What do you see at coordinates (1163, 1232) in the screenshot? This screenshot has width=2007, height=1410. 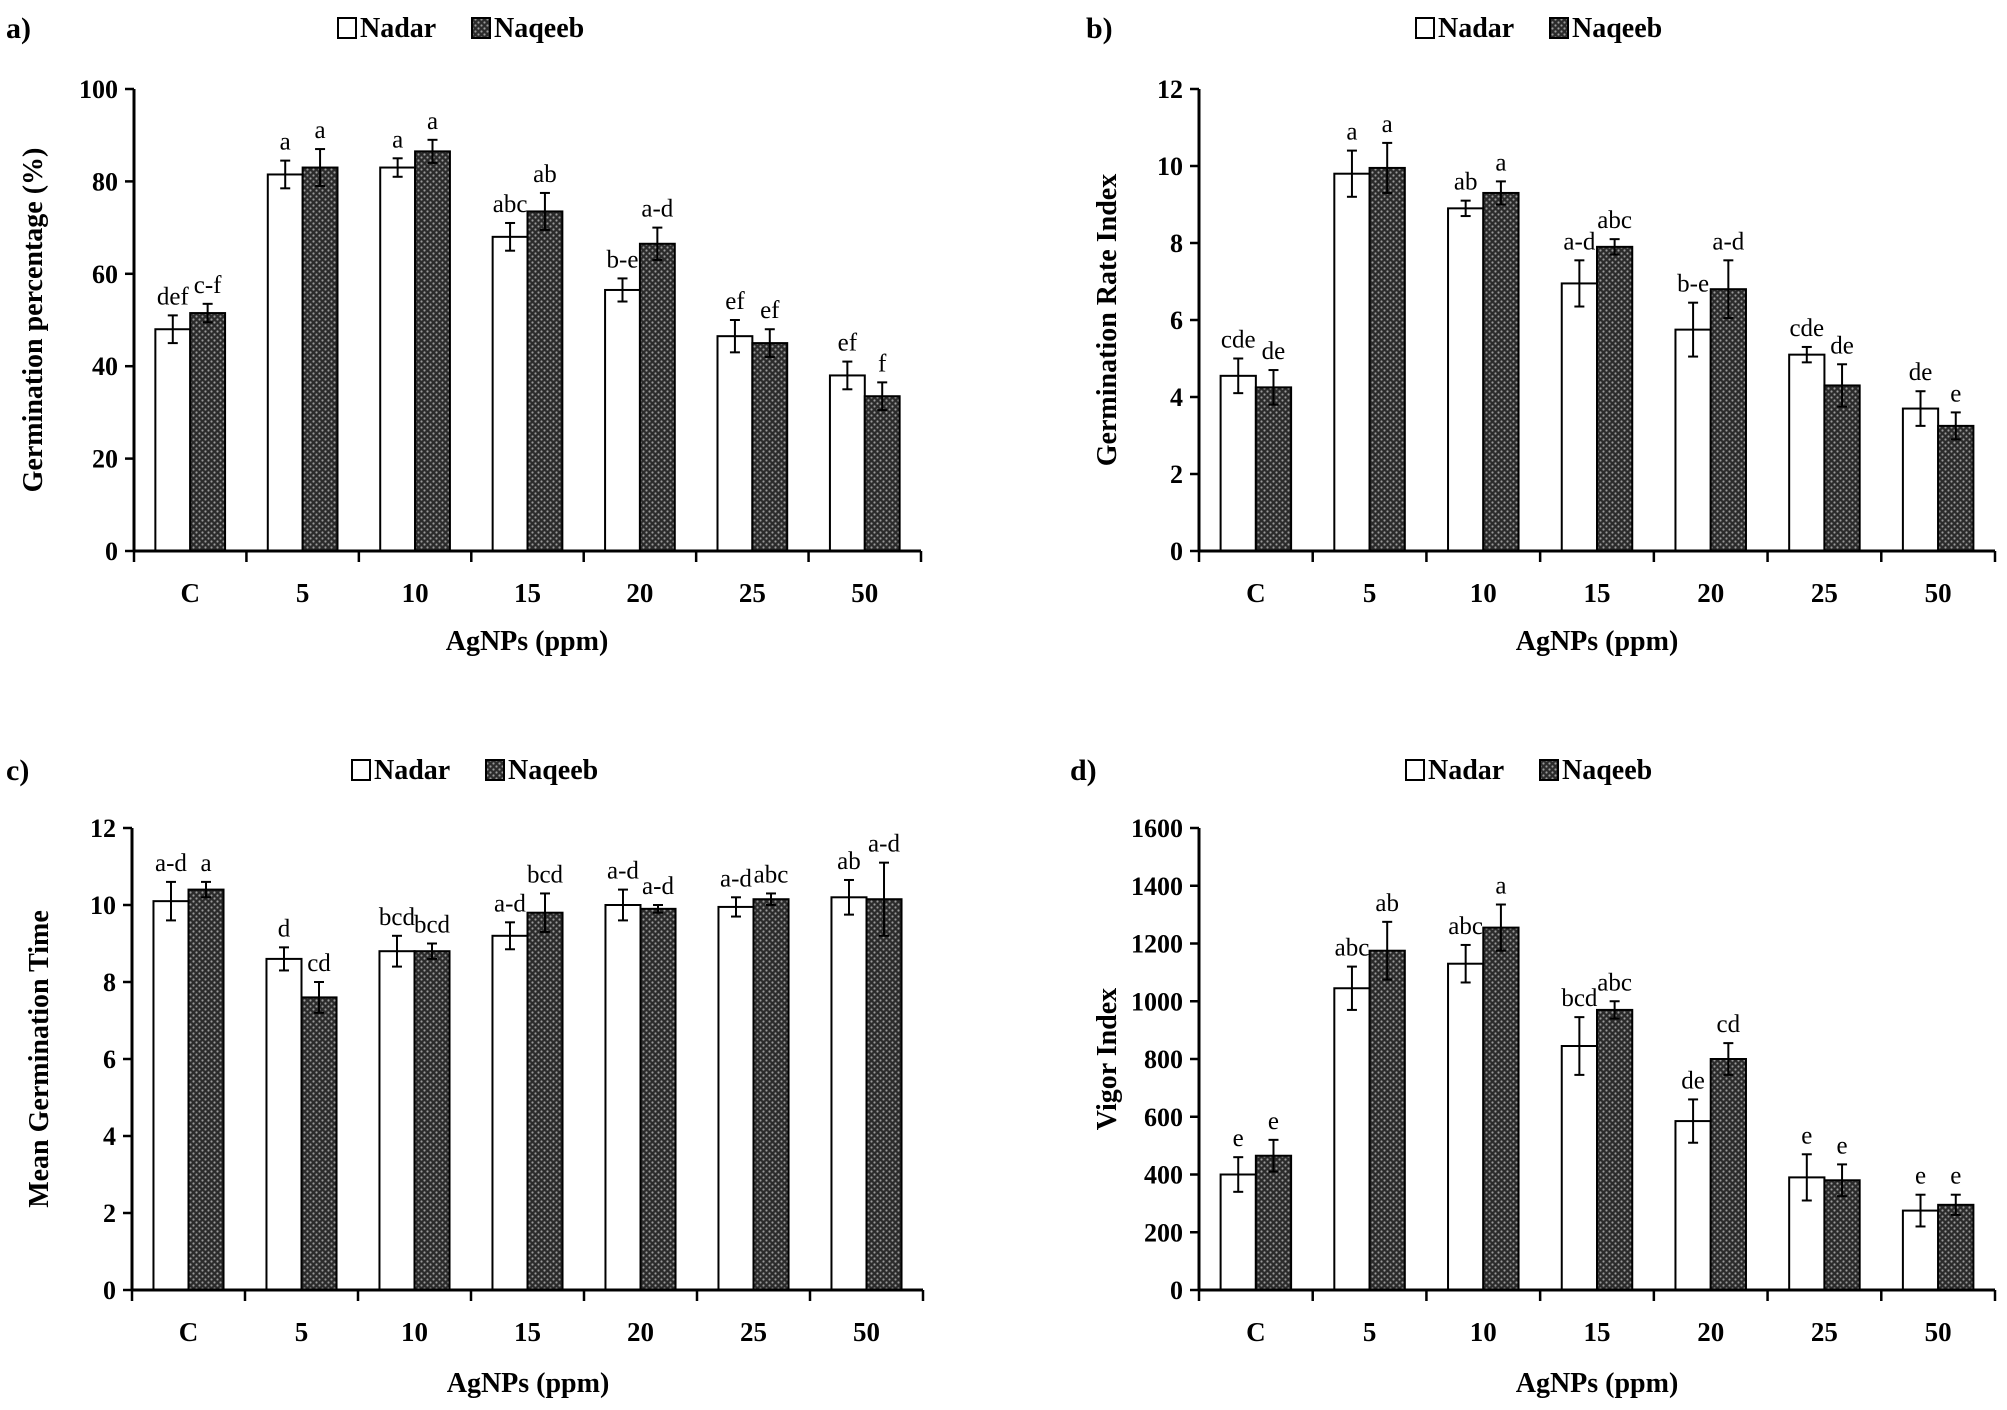 I see `y-tick-label: 200` at bounding box center [1163, 1232].